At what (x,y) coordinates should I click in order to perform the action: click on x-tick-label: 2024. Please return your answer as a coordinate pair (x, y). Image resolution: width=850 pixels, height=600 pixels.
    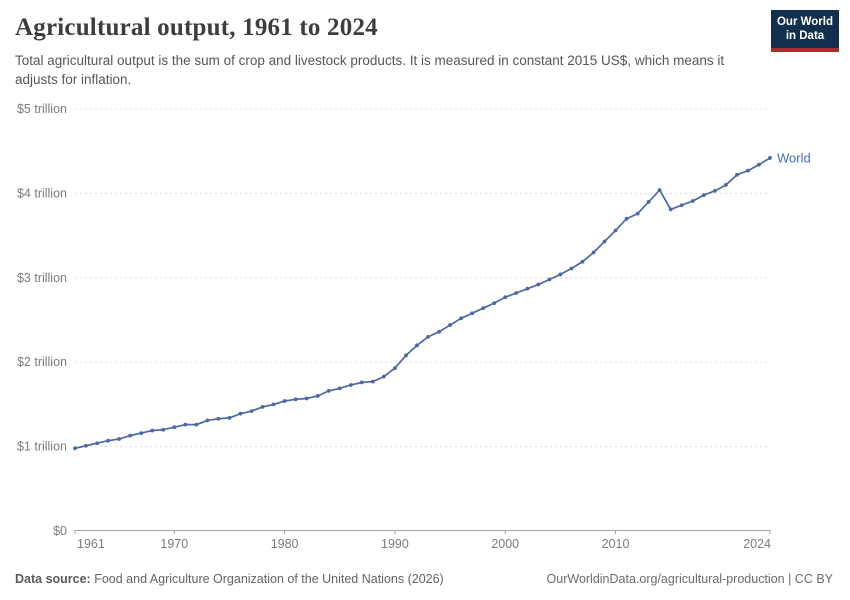
    Looking at the image, I should click on (757, 544).